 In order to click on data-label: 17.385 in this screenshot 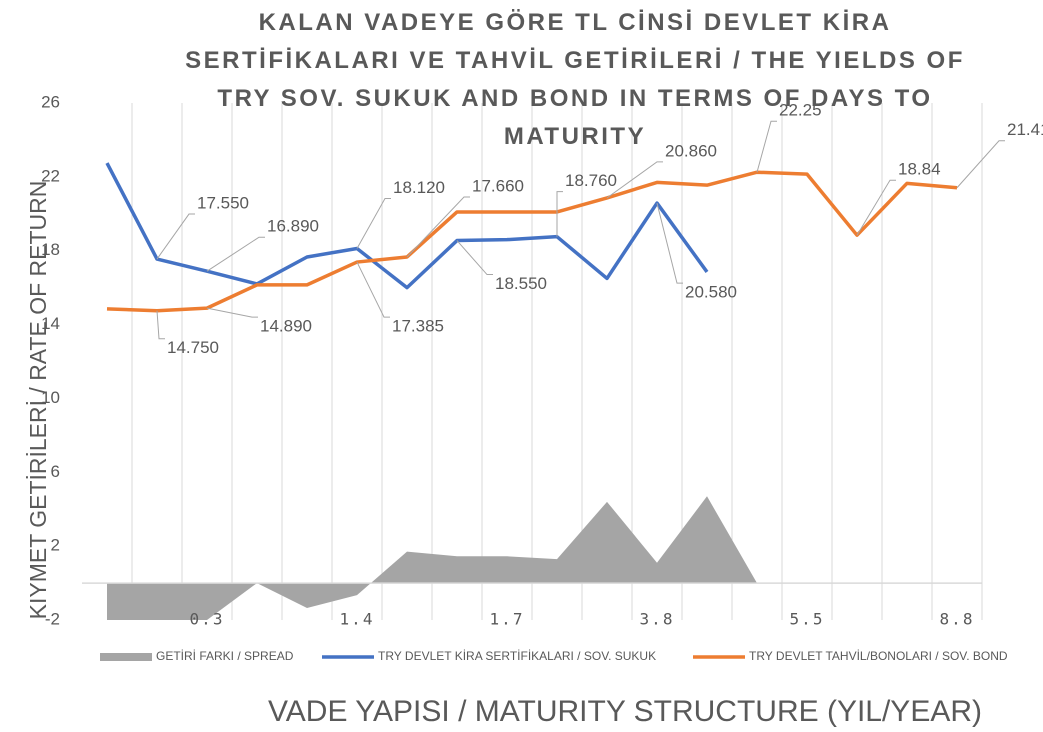, I will do `click(418, 326)`.